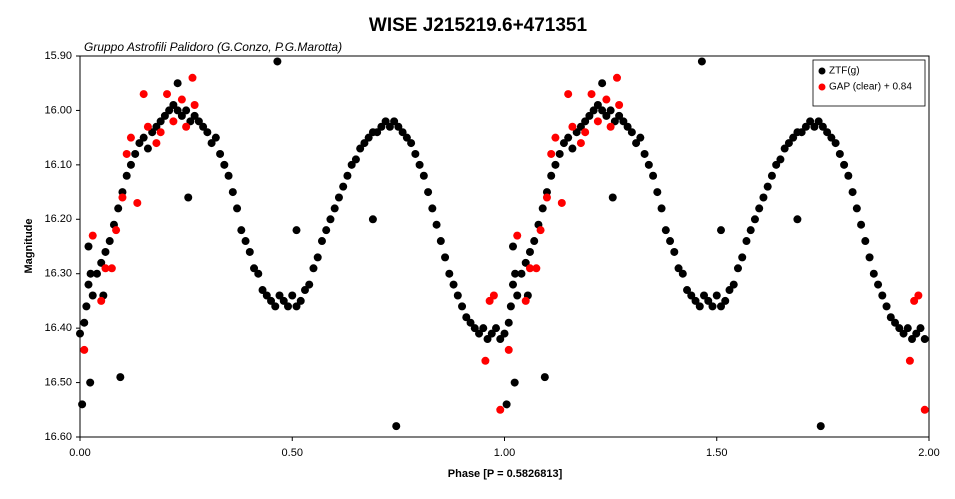 Image resolution: width=955 pixels, height=499 pixels. Describe the element at coordinates (58, 165) in the screenshot. I see `y-tick-label: 16.10` at that location.